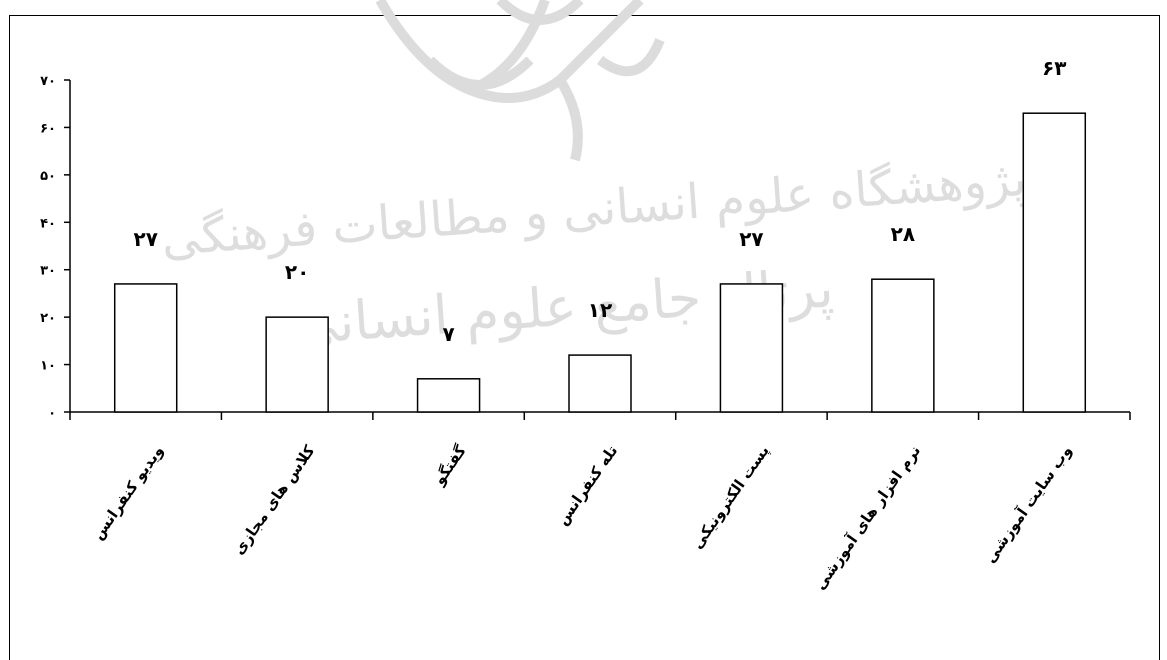 This screenshot has height=660, width=1167. I want to click on category-label: ویدیو کنفرانس, so click(128, 492).